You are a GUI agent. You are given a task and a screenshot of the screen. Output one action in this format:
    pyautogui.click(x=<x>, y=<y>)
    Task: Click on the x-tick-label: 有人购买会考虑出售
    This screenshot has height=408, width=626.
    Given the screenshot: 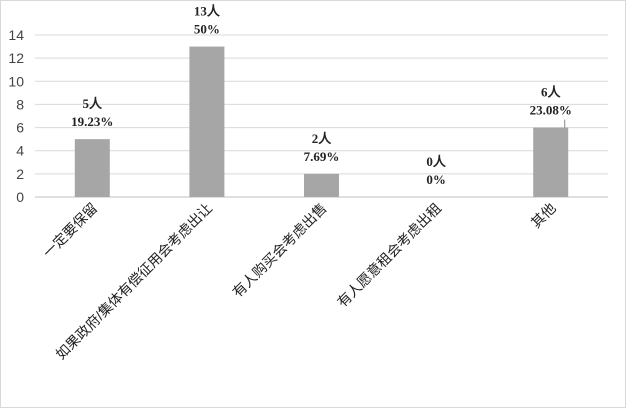 What is the action you would take?
    pyautogui.click(x=279, y=250)
    